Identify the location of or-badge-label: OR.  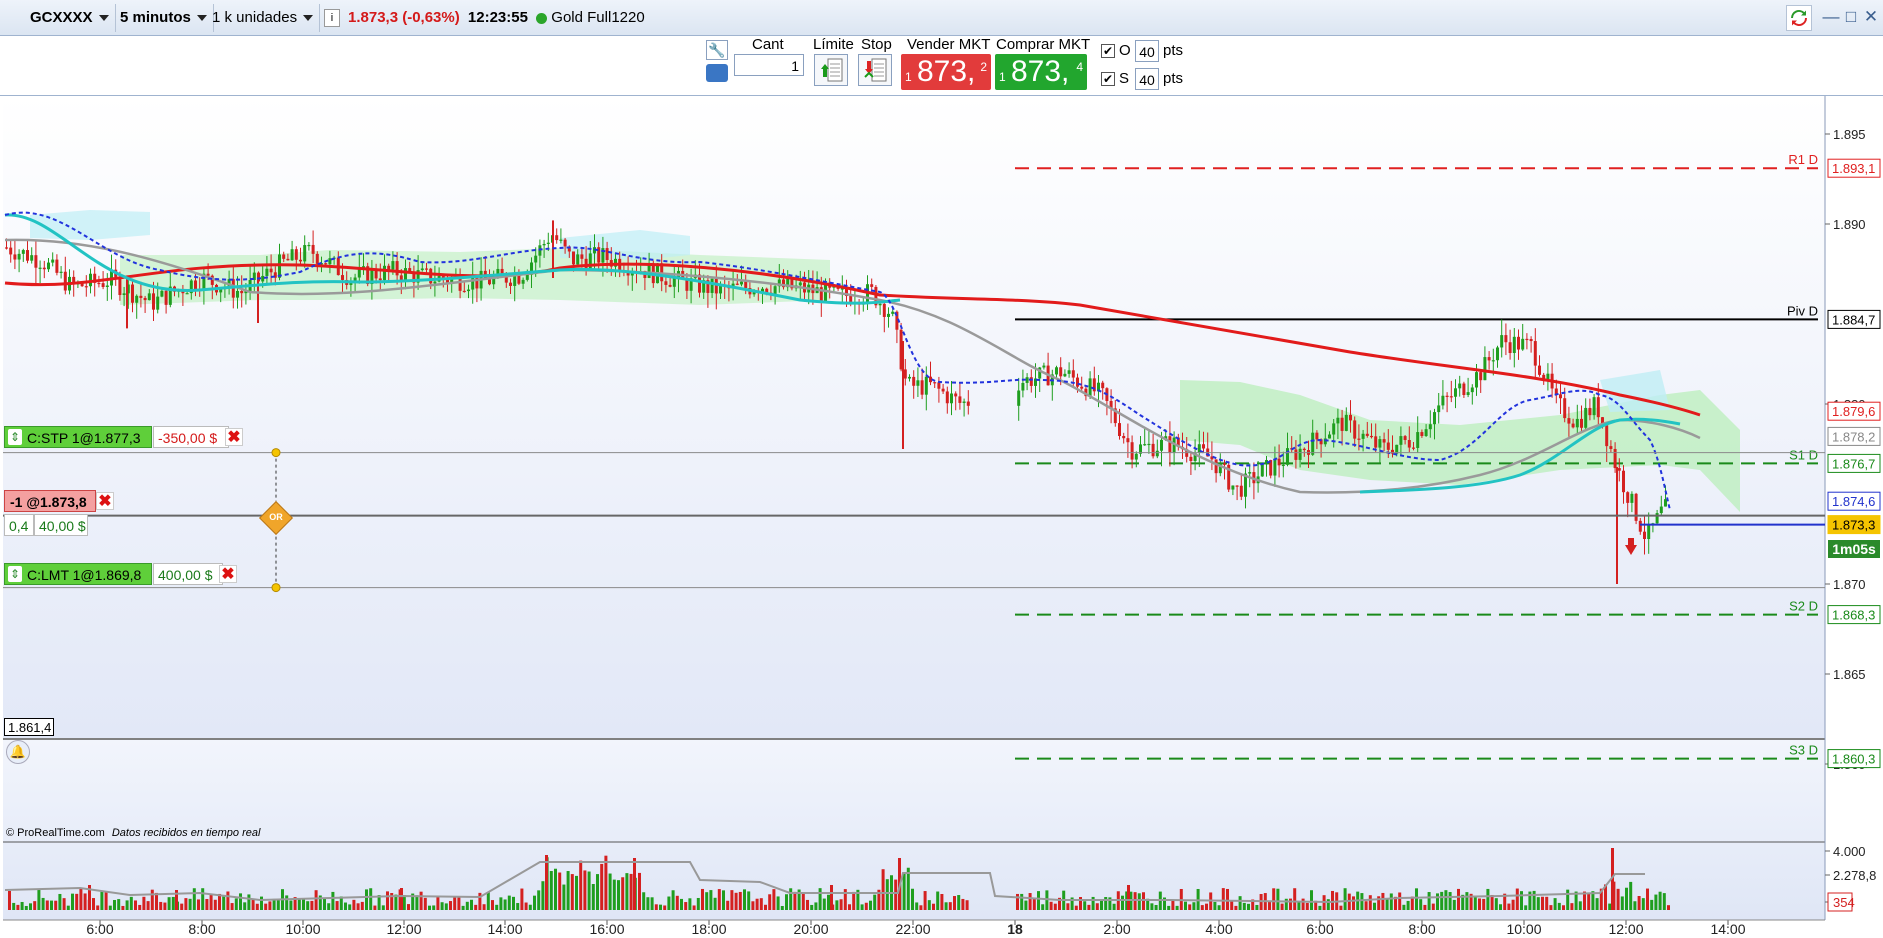
(276, 517).